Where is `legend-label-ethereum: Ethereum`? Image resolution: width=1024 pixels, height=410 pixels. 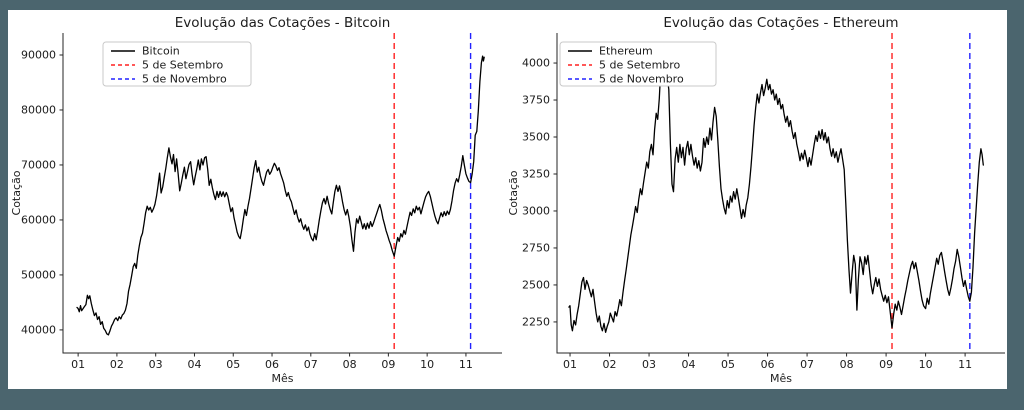 legend-label-ethereum: Ethereum is located at coordinates (626, 51).